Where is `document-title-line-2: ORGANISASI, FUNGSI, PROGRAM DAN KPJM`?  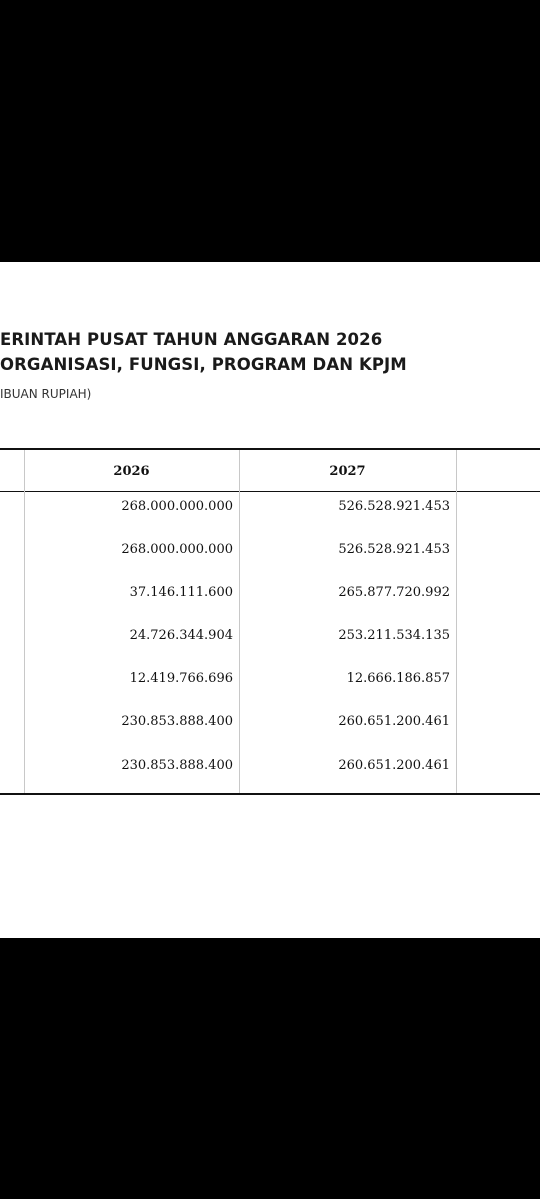 document-title-line-2: ORGANISASI, FUNGSI, PROGRAM DAN KPJM is located at coordinates (203, 364).